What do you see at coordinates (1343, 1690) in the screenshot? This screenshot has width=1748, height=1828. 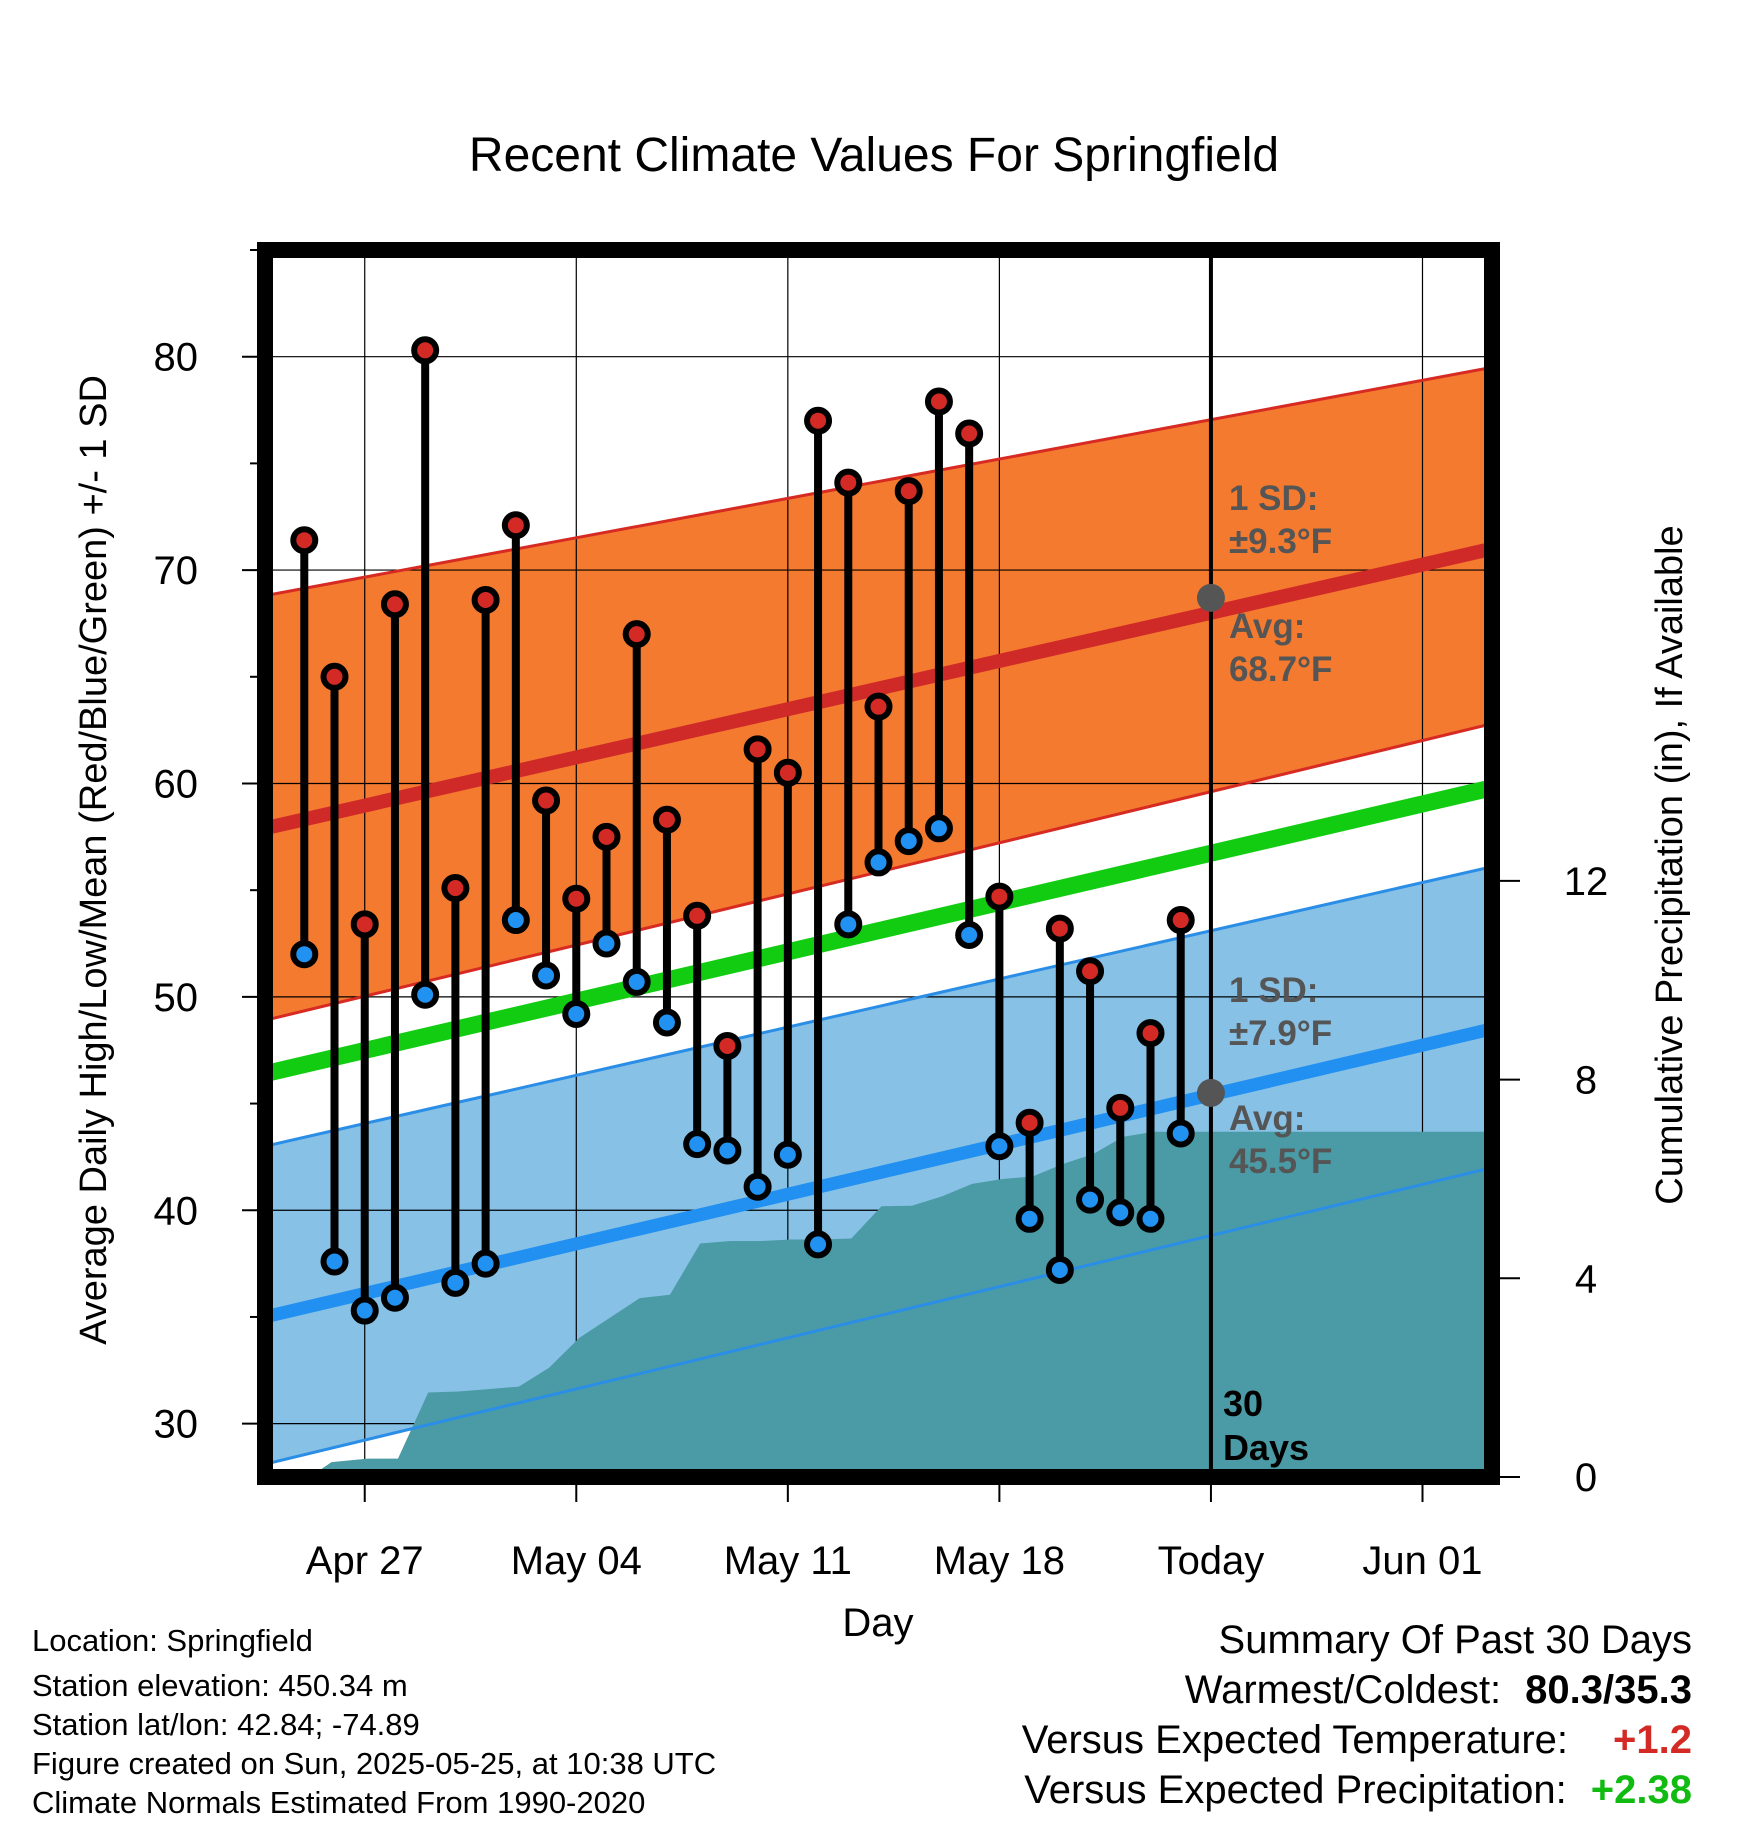 I see `warm-cold-label: Warmest/Coldest:` at bounding box center [1343, 1690].